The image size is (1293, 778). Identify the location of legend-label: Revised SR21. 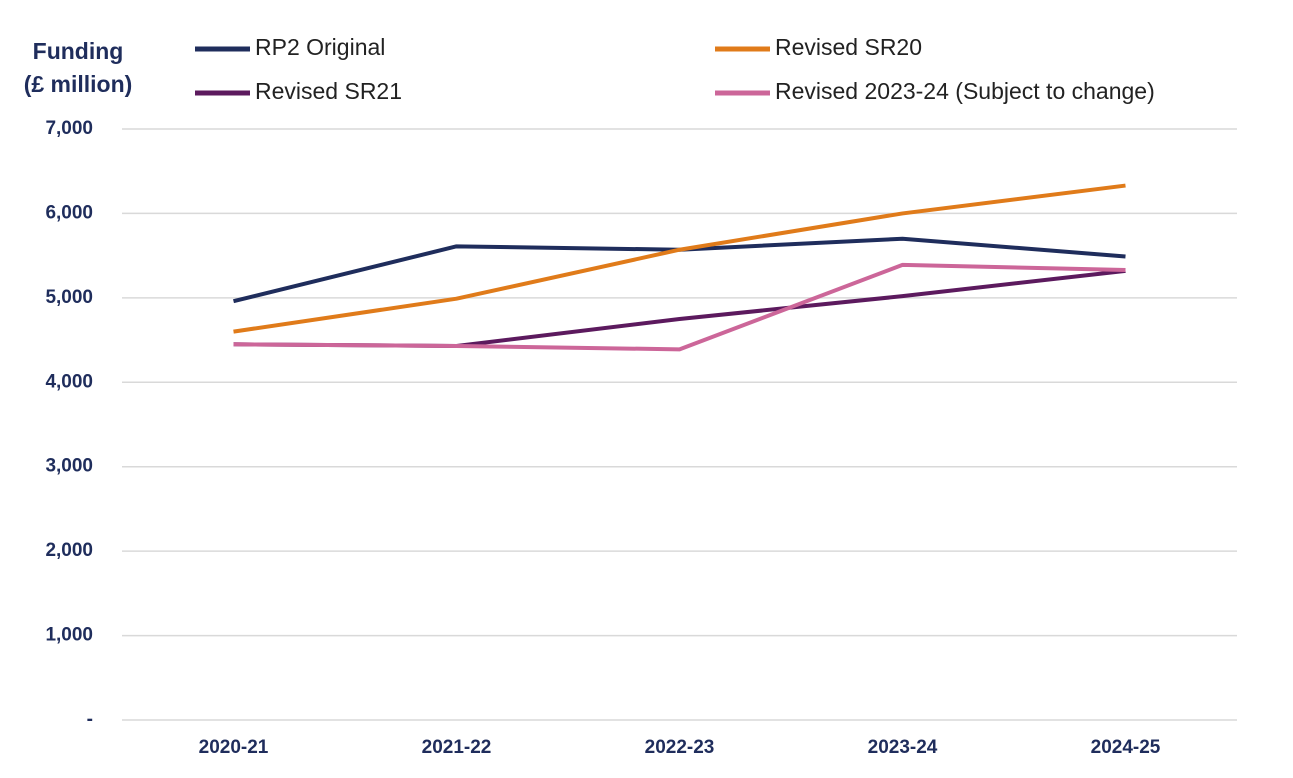
(328, 91).